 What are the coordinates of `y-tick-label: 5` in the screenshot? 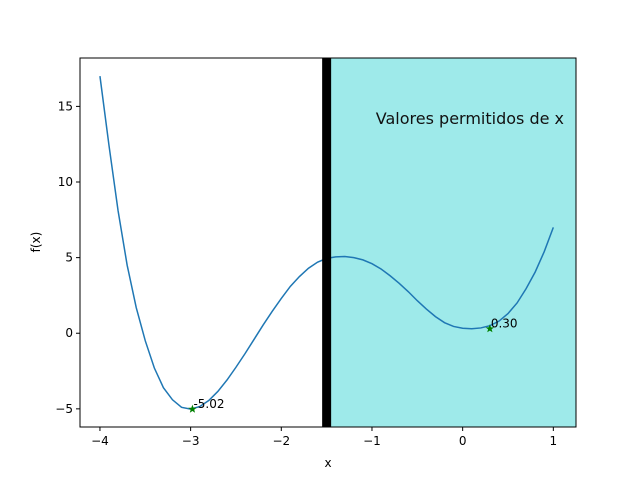 It's located at (69, 258).